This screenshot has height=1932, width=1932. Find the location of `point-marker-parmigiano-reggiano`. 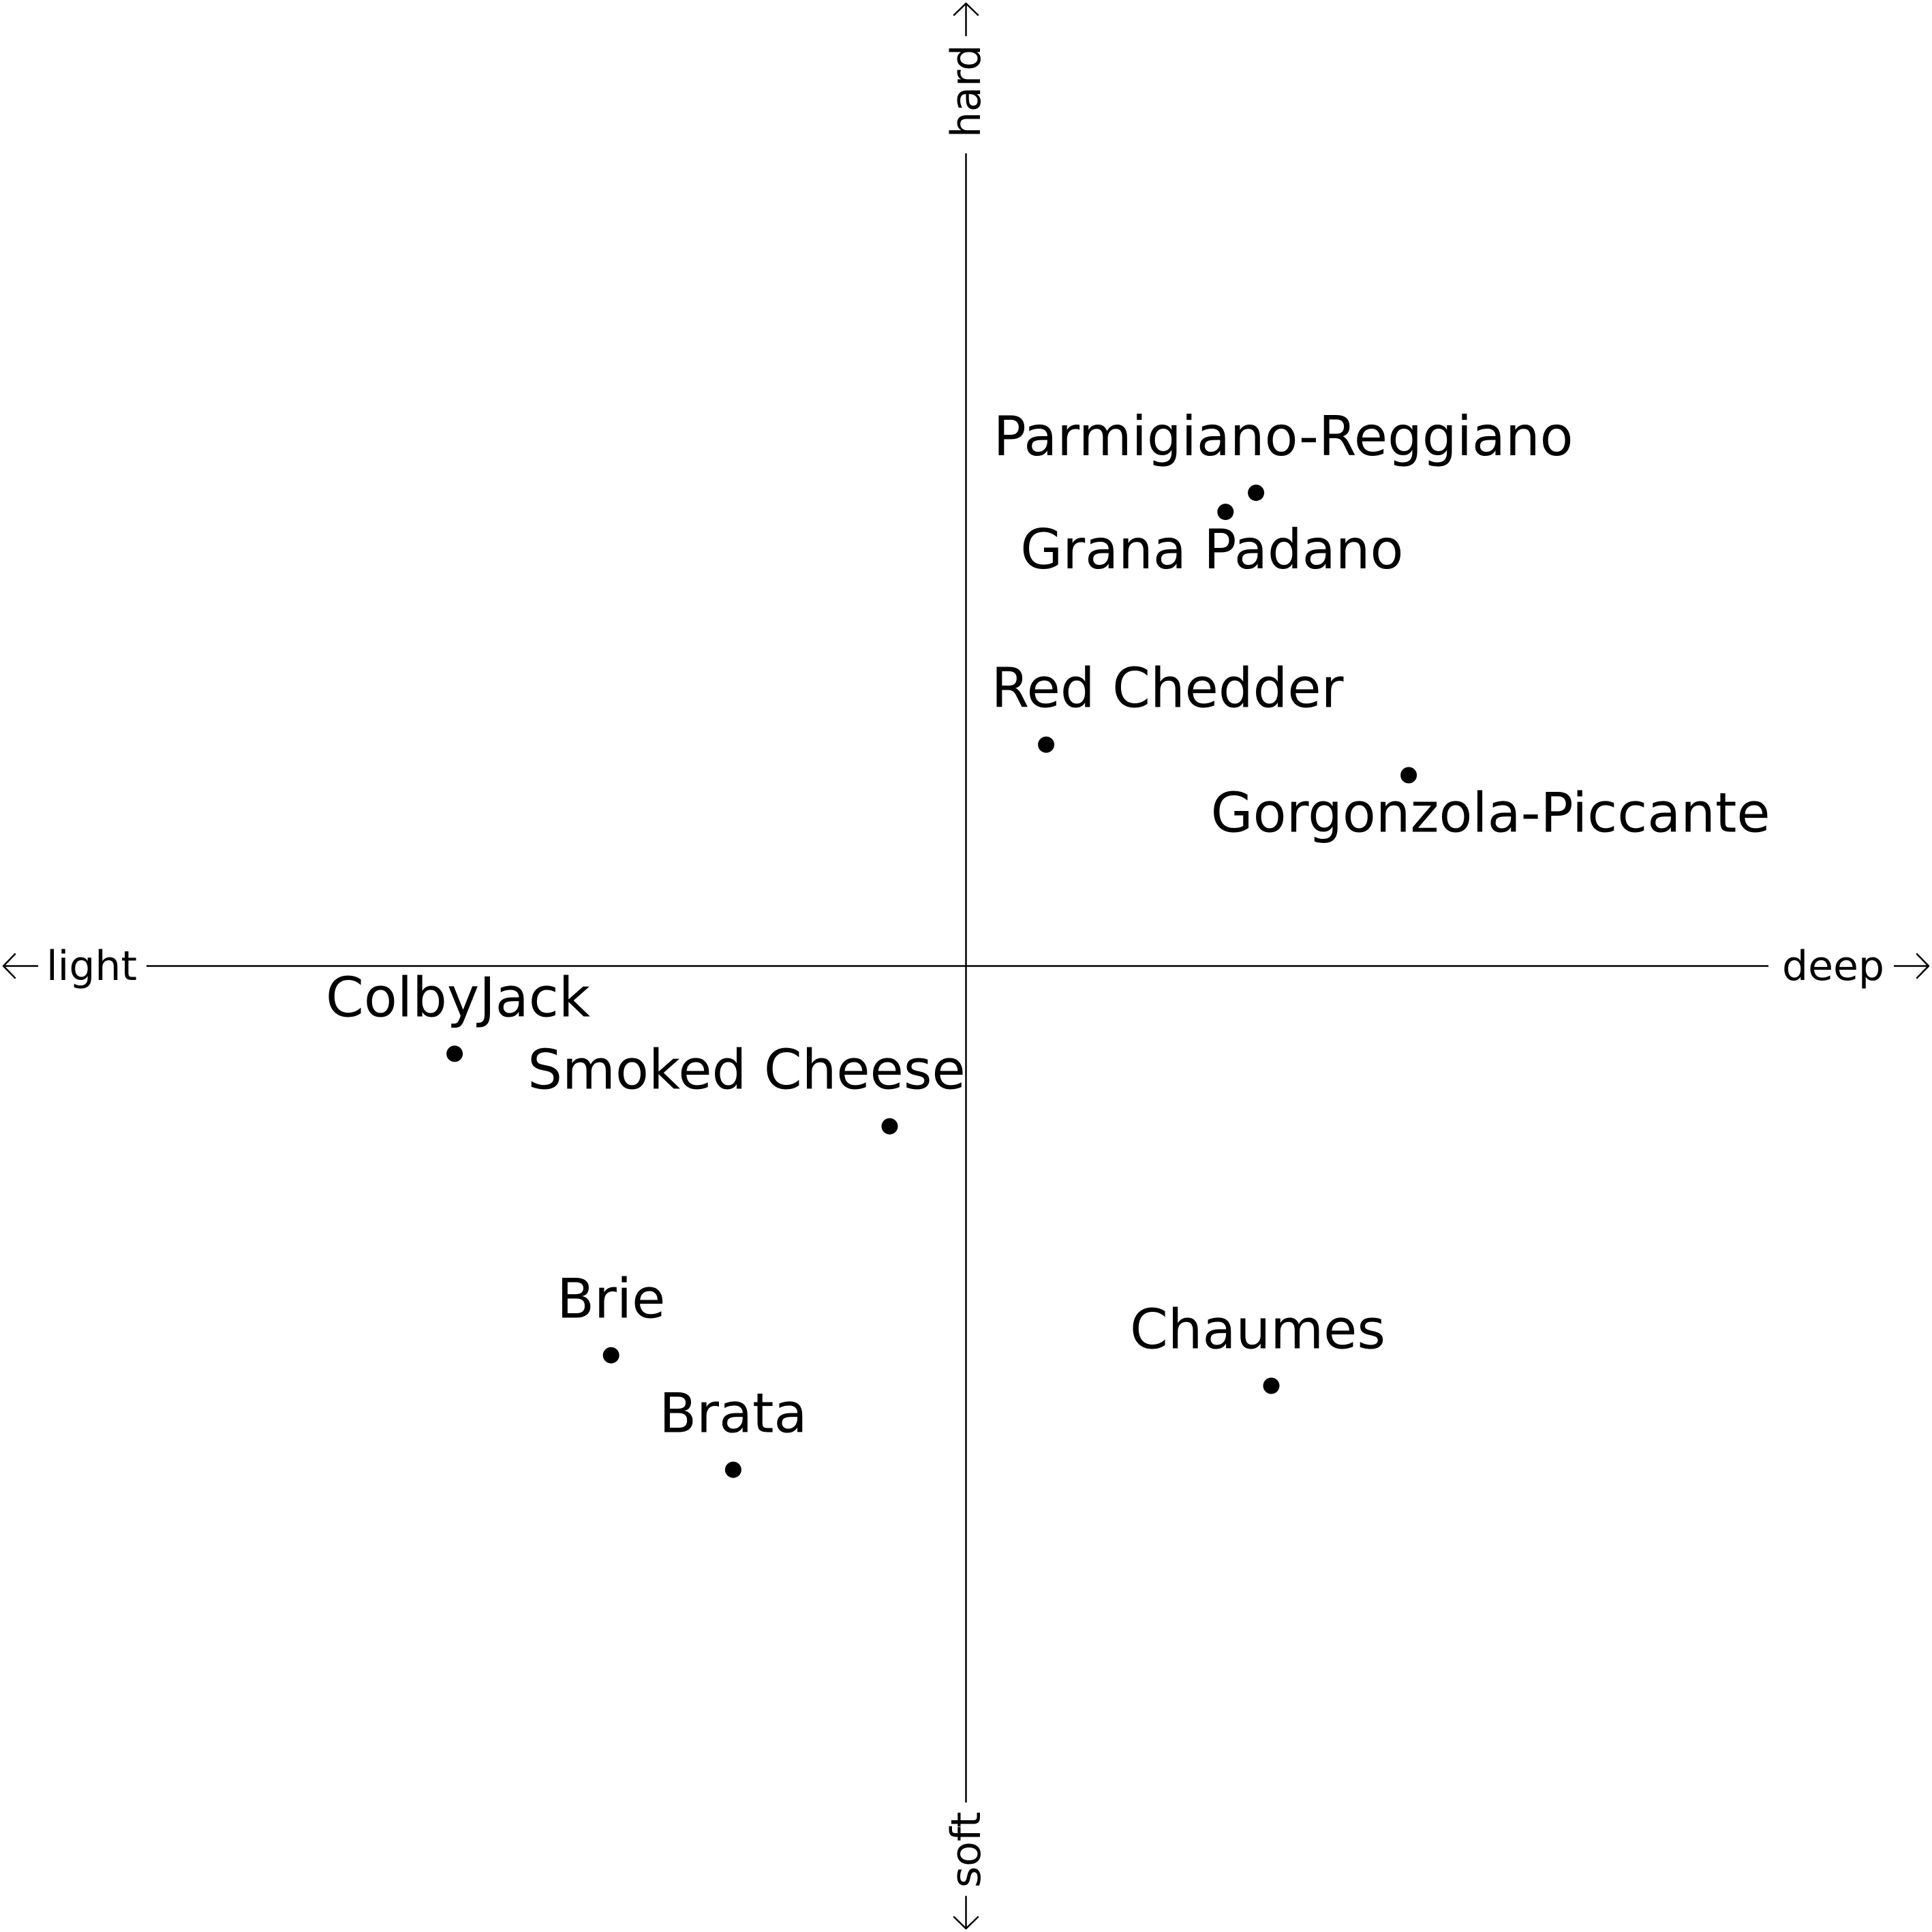

point-marker-parmigiano-reggiano is located at coordinates (1256, 494).